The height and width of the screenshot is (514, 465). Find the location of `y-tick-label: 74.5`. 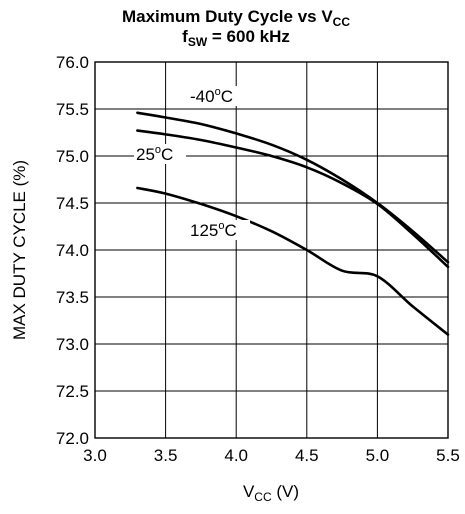

y-tick-label: 74.5 is located at coordinates (72, 203).